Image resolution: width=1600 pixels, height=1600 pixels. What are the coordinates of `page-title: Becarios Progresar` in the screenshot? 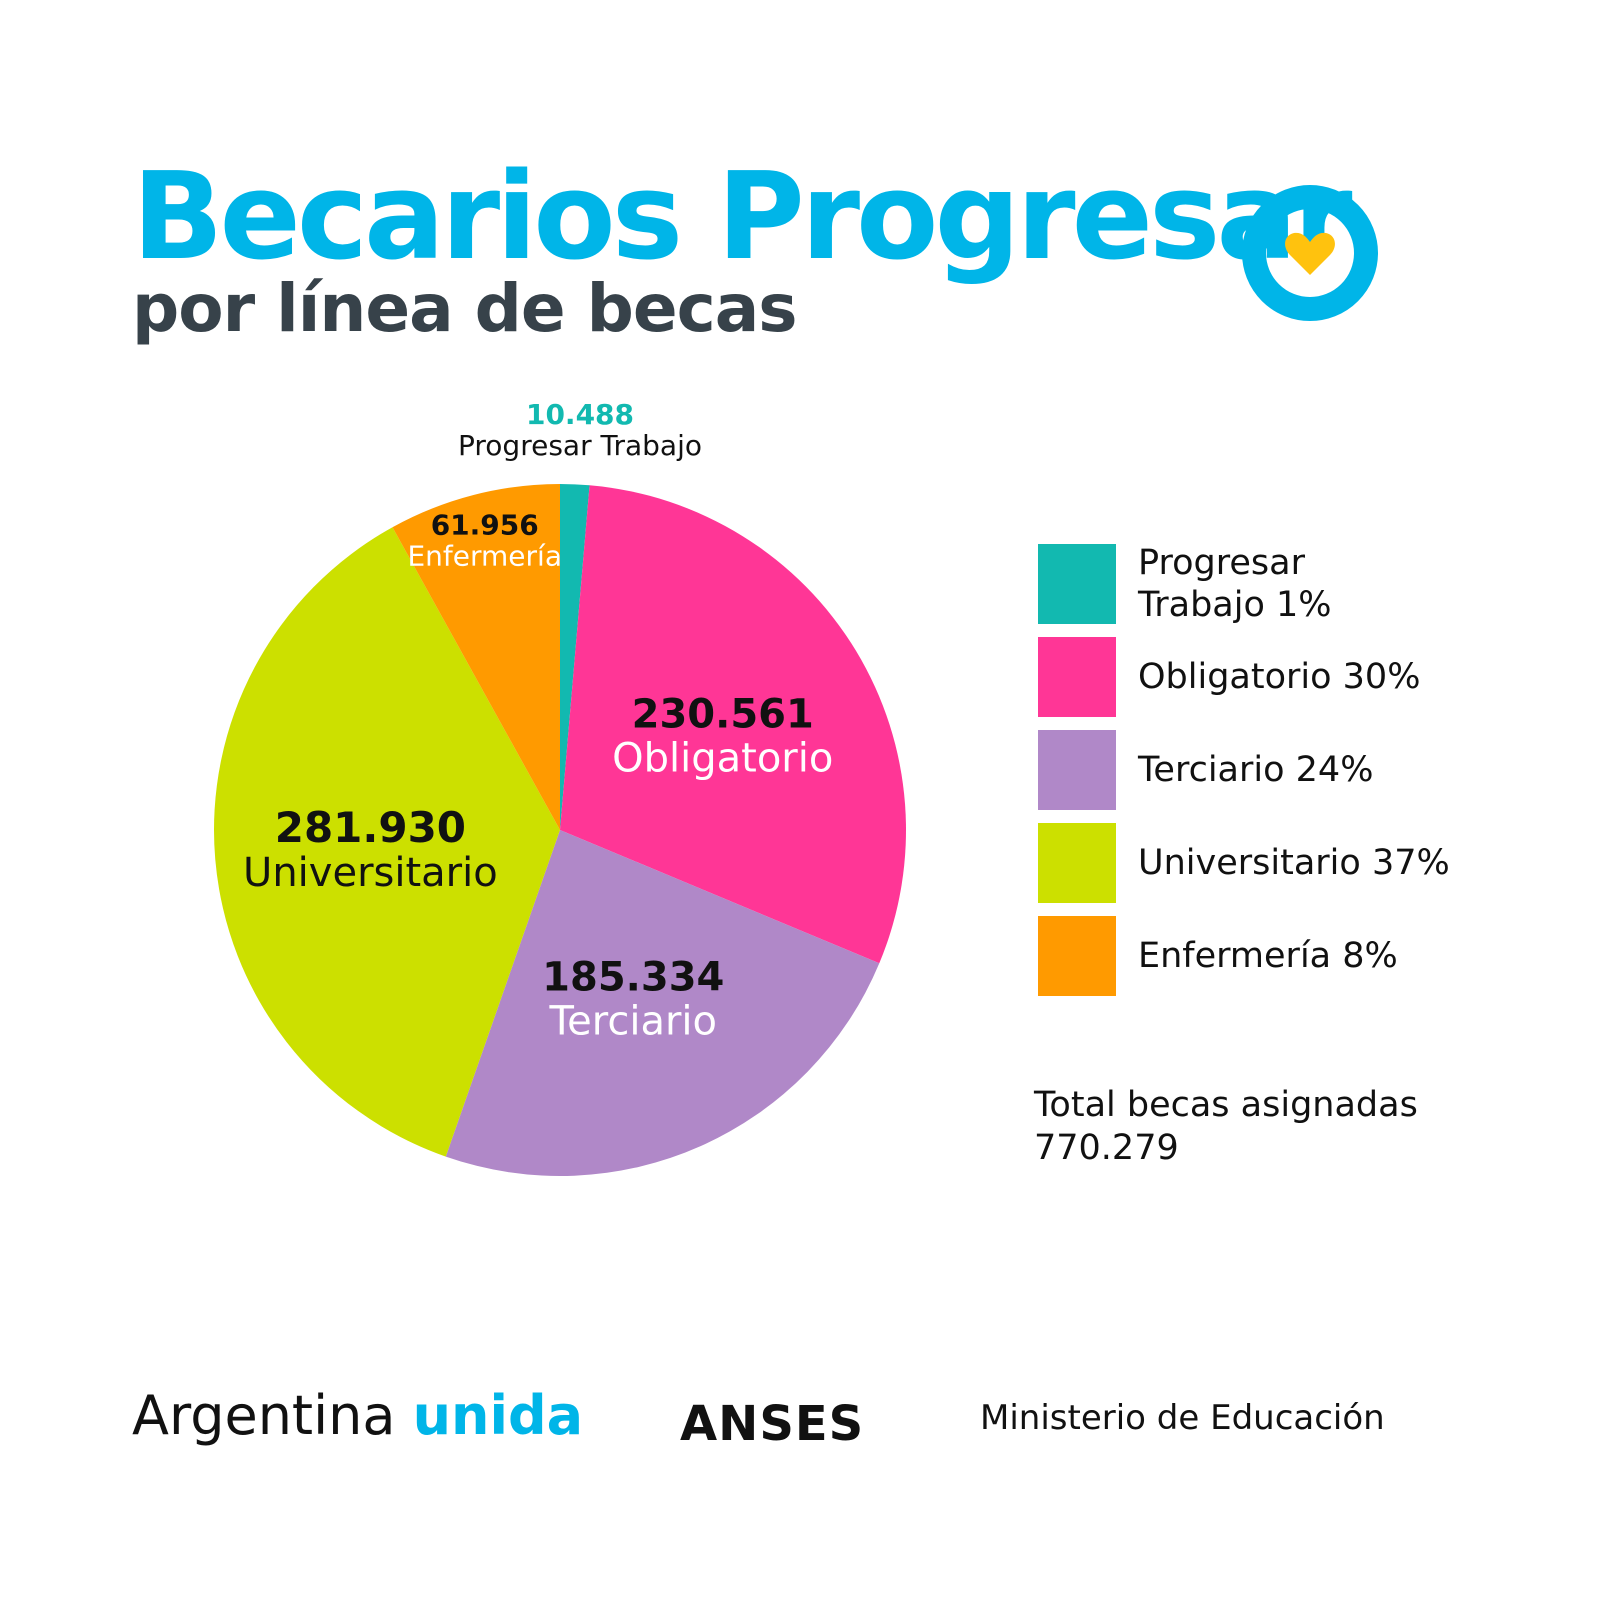 It's located at (742, 217).